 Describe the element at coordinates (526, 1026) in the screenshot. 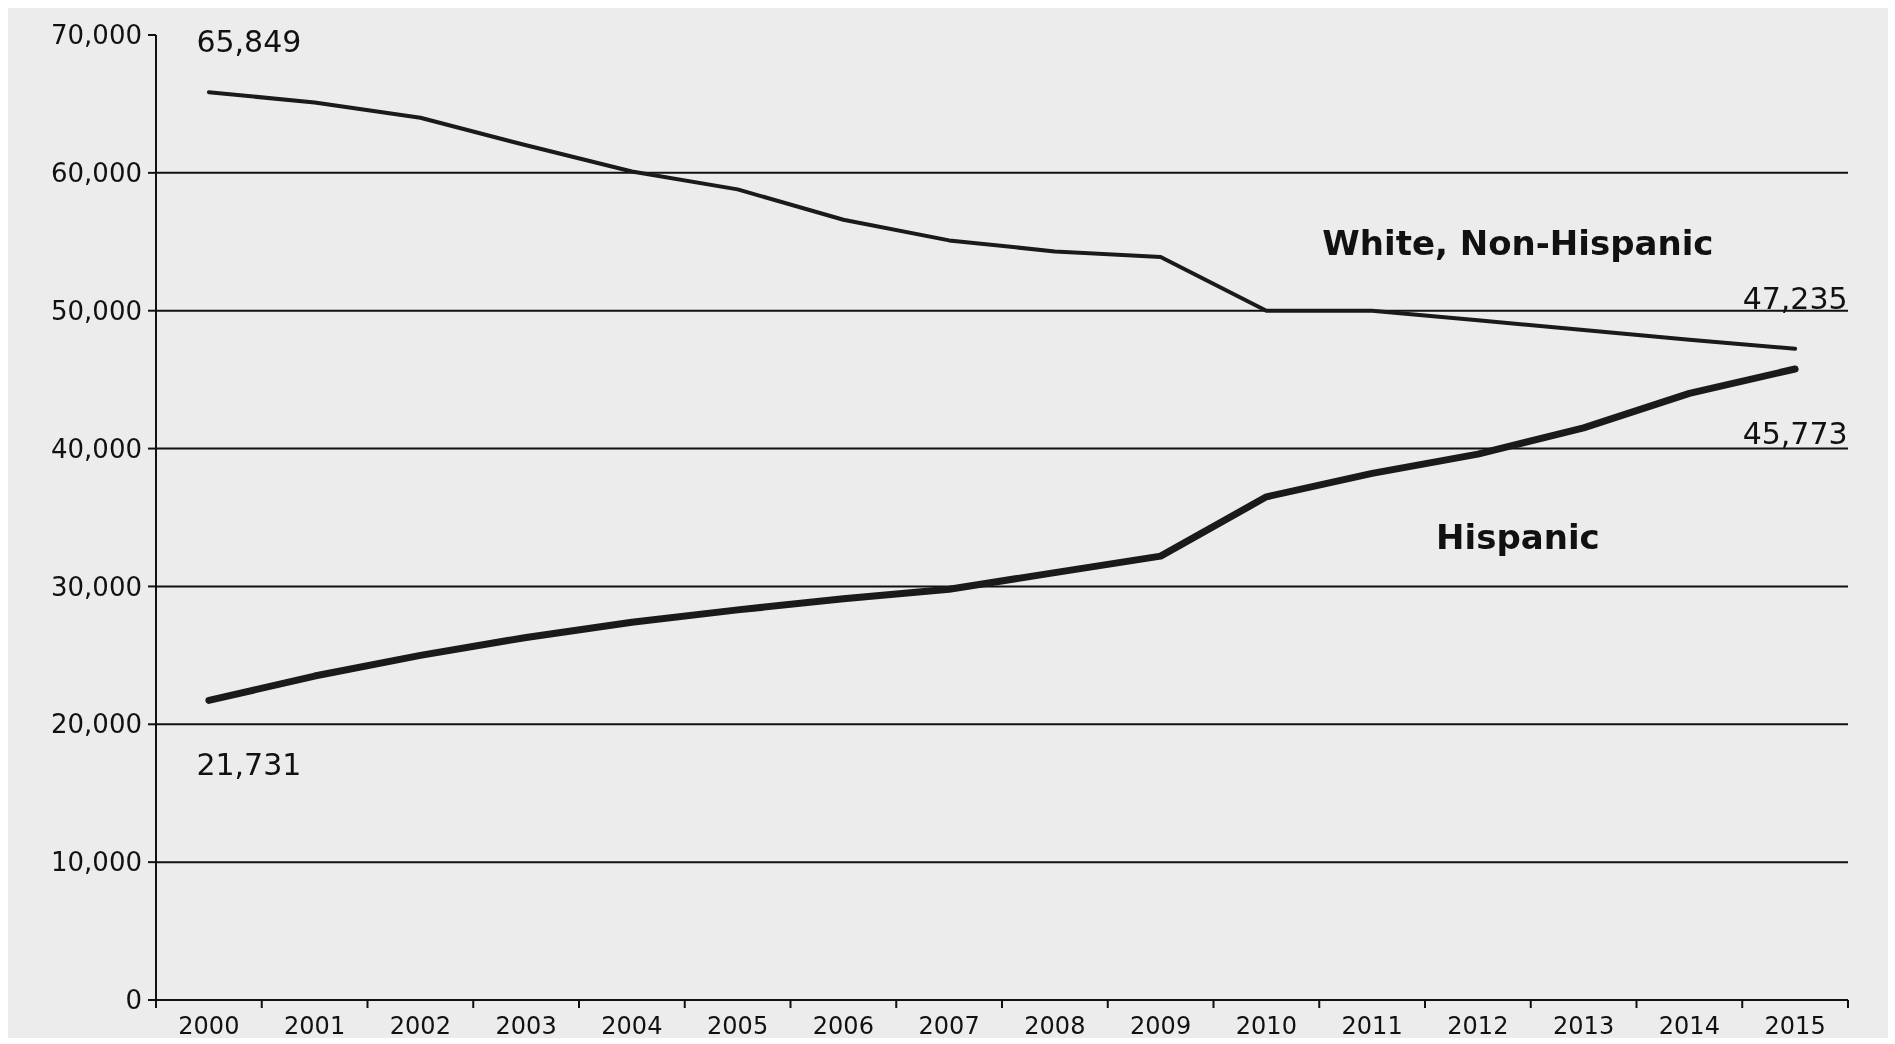

I see `x-tick-label: 2003` at that location.